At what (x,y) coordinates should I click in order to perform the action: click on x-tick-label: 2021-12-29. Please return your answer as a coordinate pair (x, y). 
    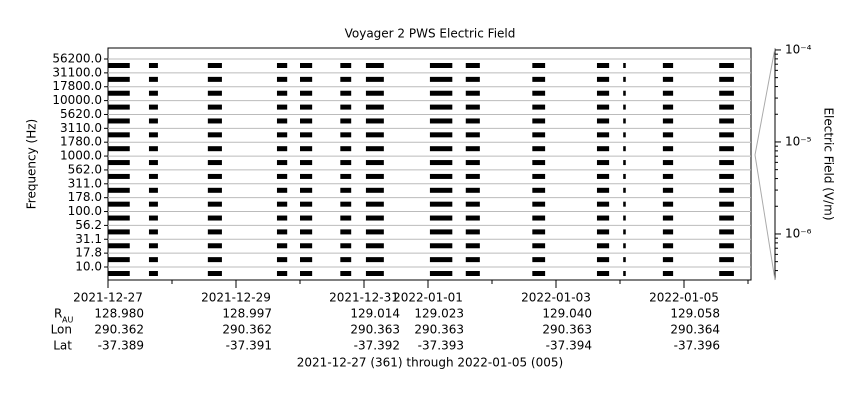
    Looking at the image, I should click on (236, 298).